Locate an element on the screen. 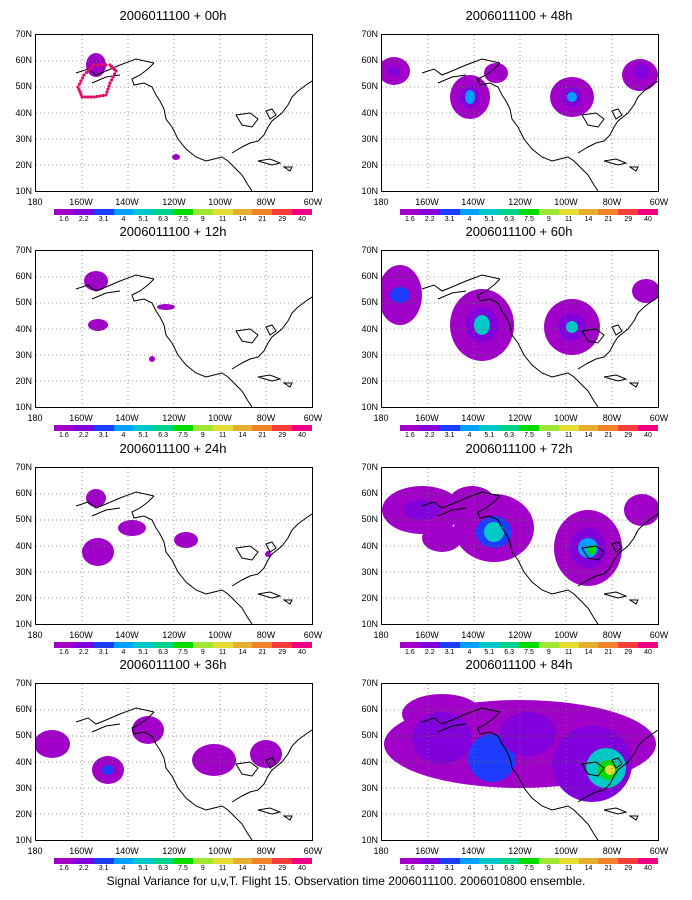 This screenshot has height=900, width=692. colorbar-label: 5.1 is located at coordinates (489, 868).